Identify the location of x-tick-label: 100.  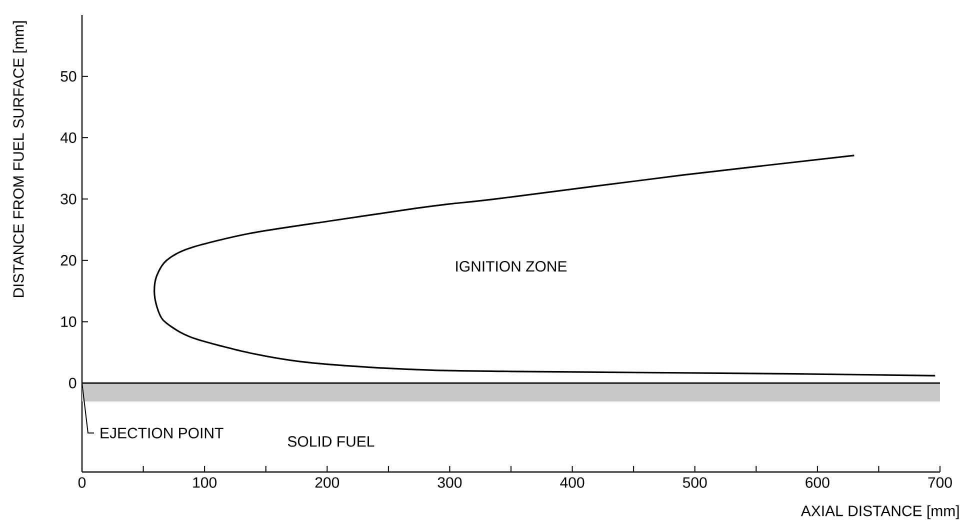
(204, 482).